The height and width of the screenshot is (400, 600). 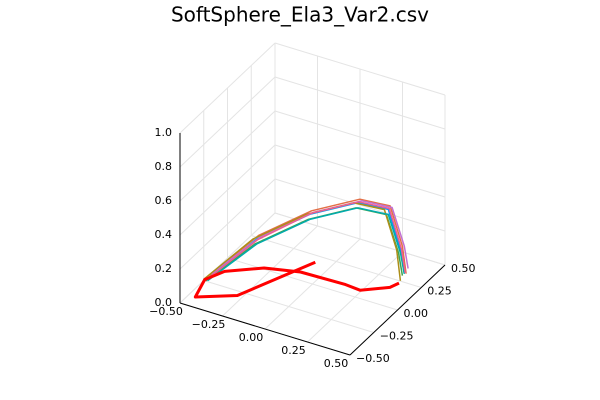 What do you see at coordinates (164, 268) in the screenshot?
I see `z-tick-label: 0.2` at bounding box center [164, 268].